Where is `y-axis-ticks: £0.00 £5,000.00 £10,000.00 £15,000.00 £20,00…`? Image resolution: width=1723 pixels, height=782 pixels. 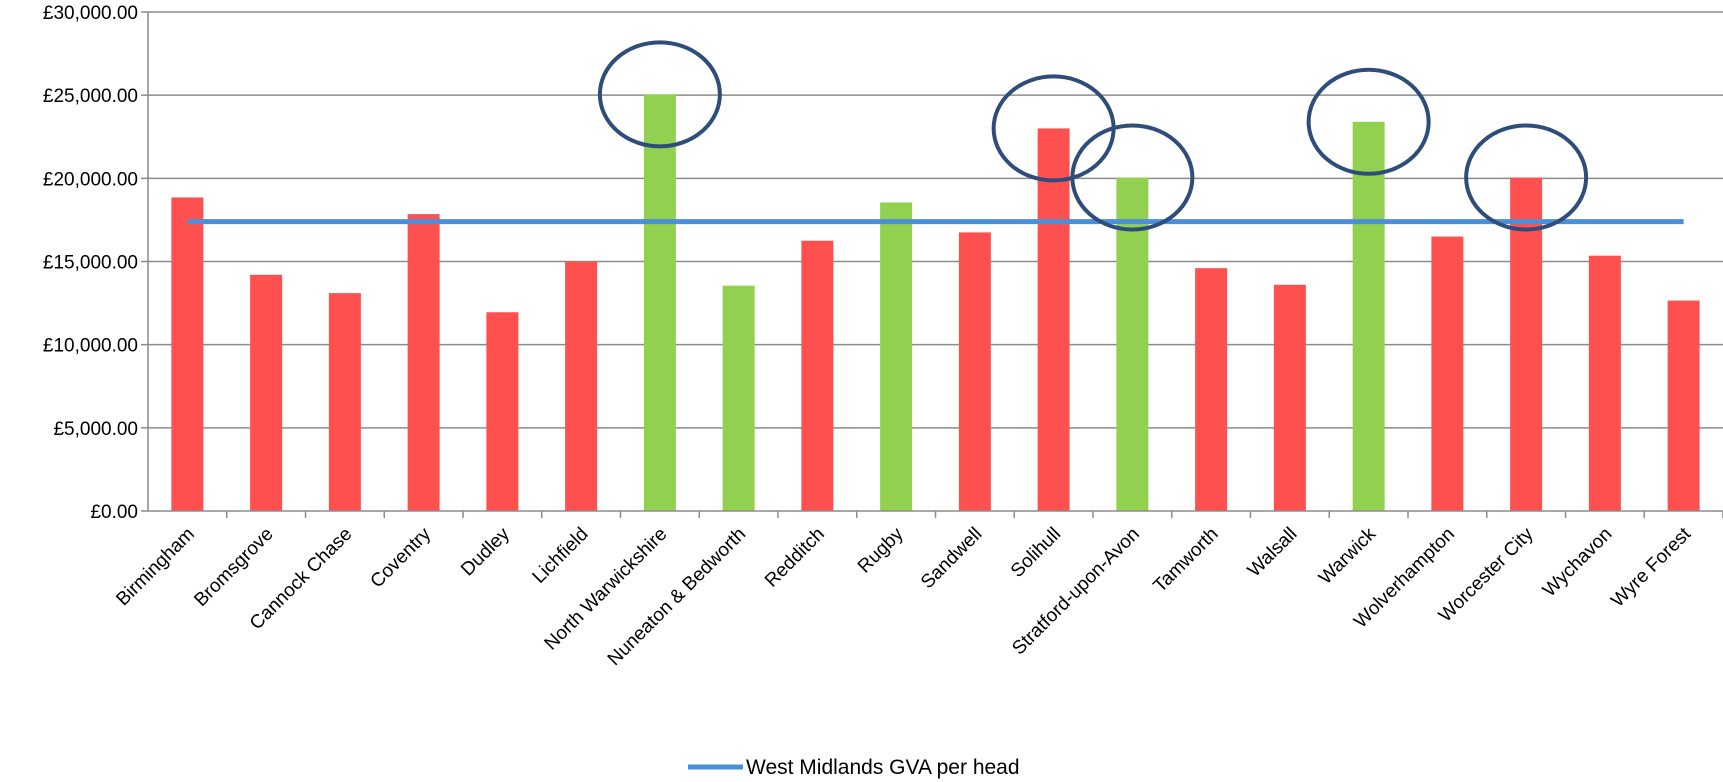
y-axis-ticks: £0.00 £5,000.00 £10,000.00 £15,000.00 £20,00… is located at coordinates (95, 263).